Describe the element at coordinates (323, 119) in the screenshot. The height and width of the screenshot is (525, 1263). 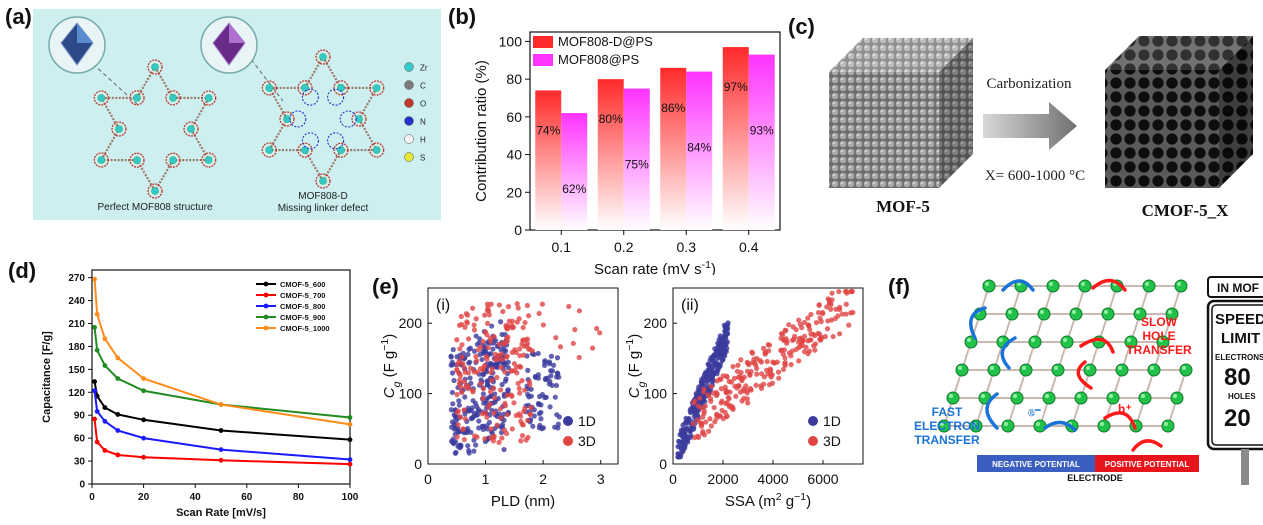
I see `mof808-d-star-network-right` at that location.